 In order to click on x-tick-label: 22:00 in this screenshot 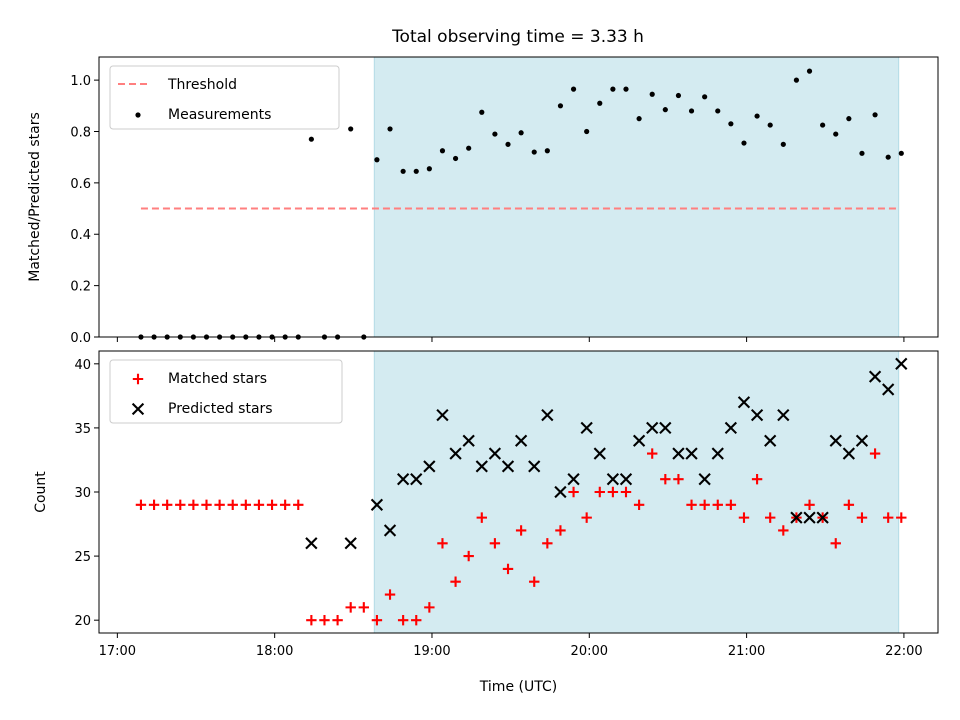, I will do `click(903, 651)`.